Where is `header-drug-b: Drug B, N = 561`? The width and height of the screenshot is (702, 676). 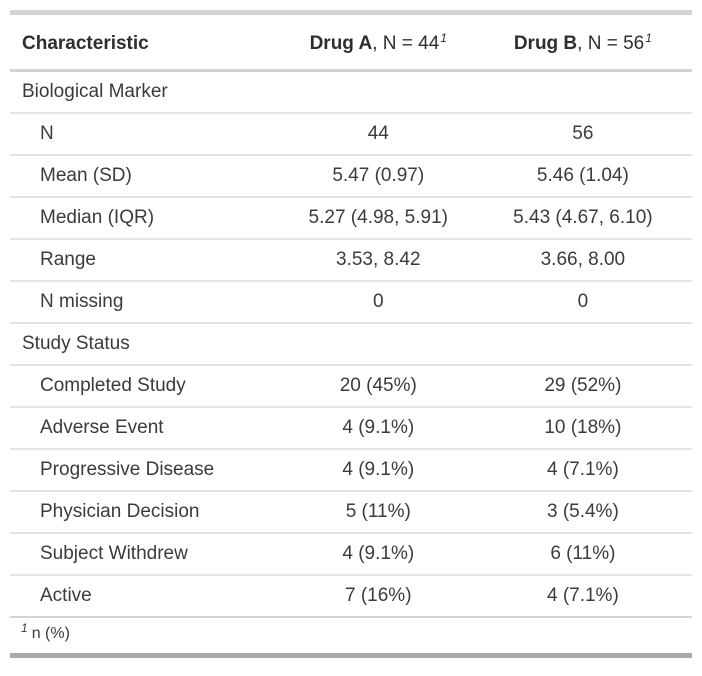
header-drug-b: Drug B, N = 561 is located at coordinates (582, 42).